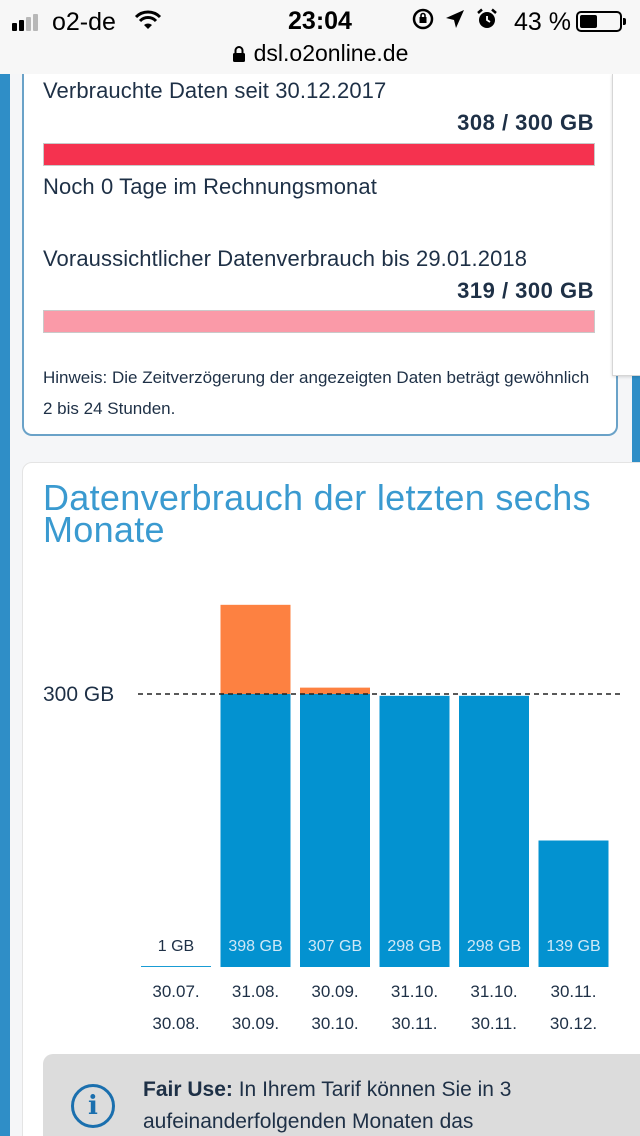  Describe the element at coordinates (215, 90) in the screenshot. I see `used-data-label: Verbrauchte Daten seit 30.12.2017` at that location.